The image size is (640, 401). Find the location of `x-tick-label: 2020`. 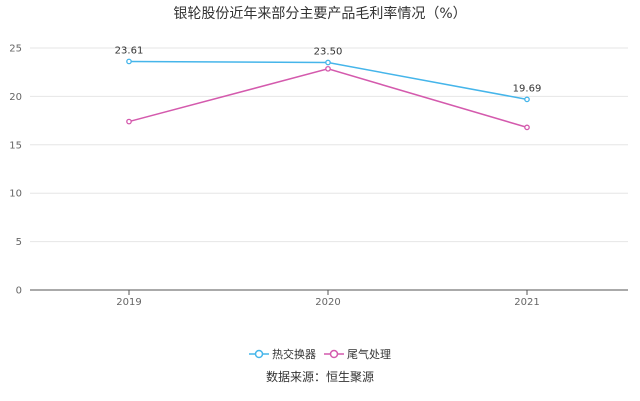

x-tick-label: 2020 is located at coordinates (327, 302).